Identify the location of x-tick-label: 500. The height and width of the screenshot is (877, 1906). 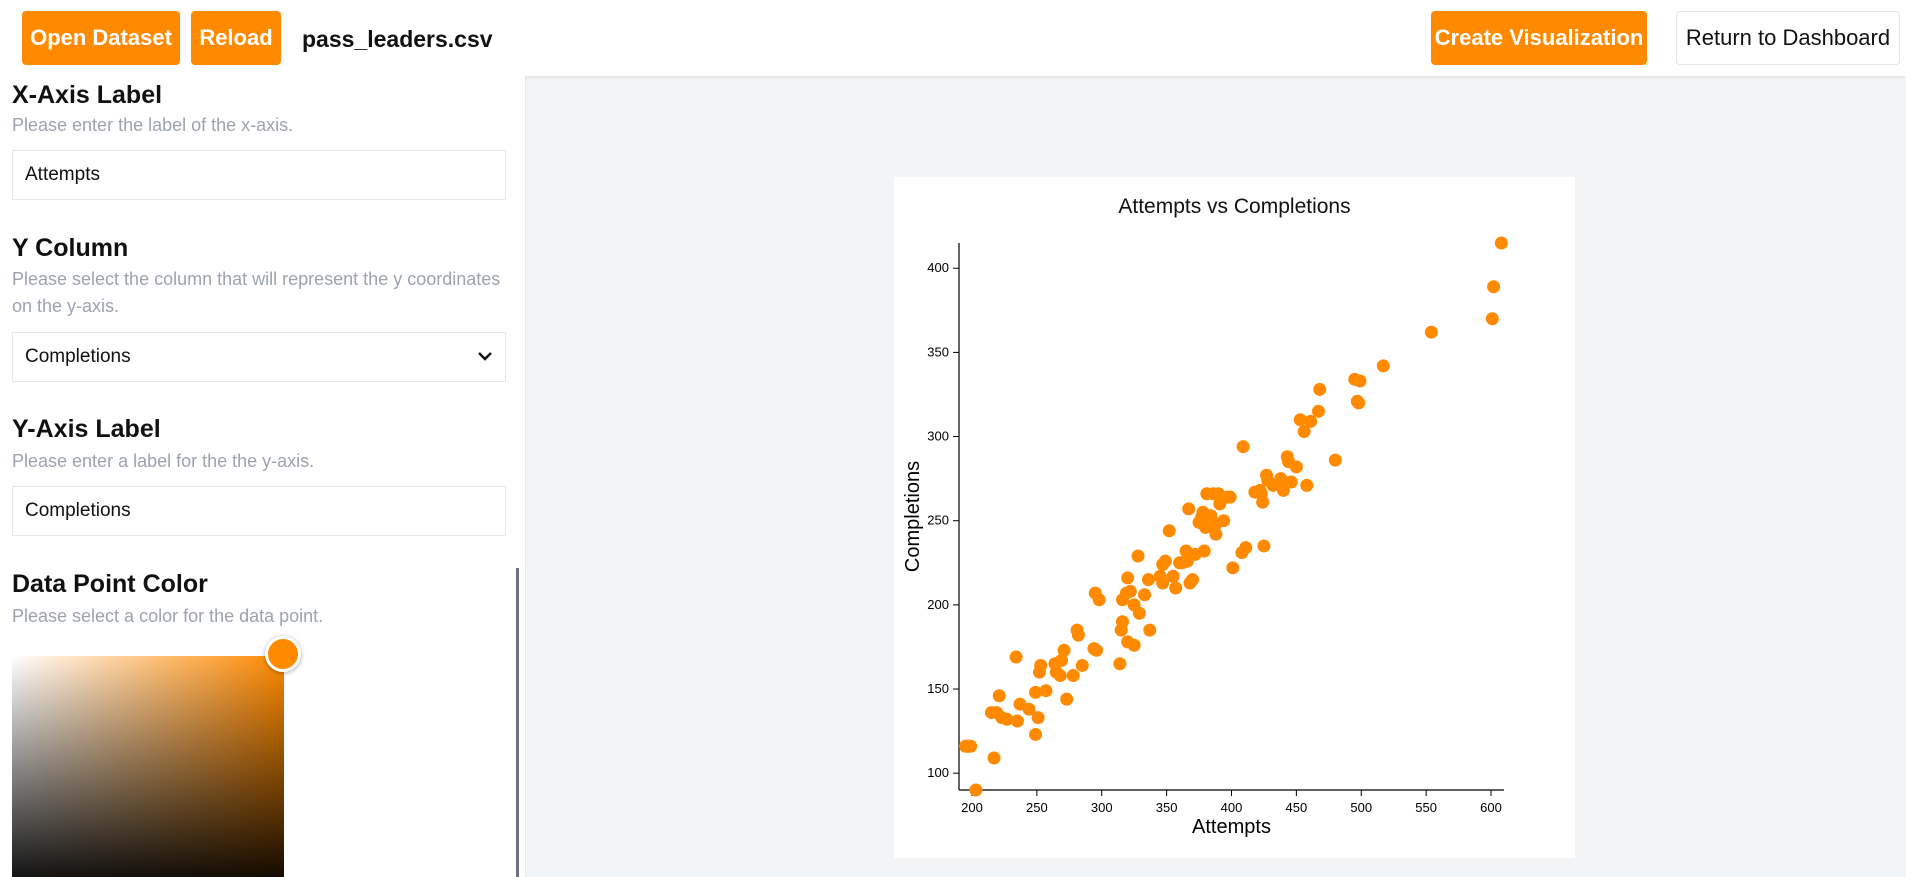
(1361, 807).